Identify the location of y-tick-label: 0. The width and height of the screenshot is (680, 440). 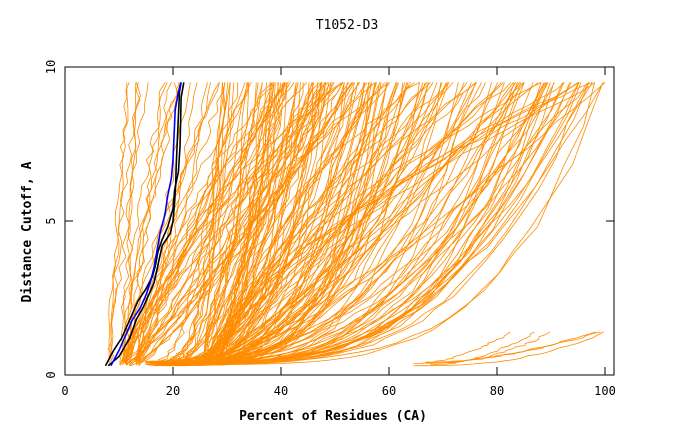
(51, 374).